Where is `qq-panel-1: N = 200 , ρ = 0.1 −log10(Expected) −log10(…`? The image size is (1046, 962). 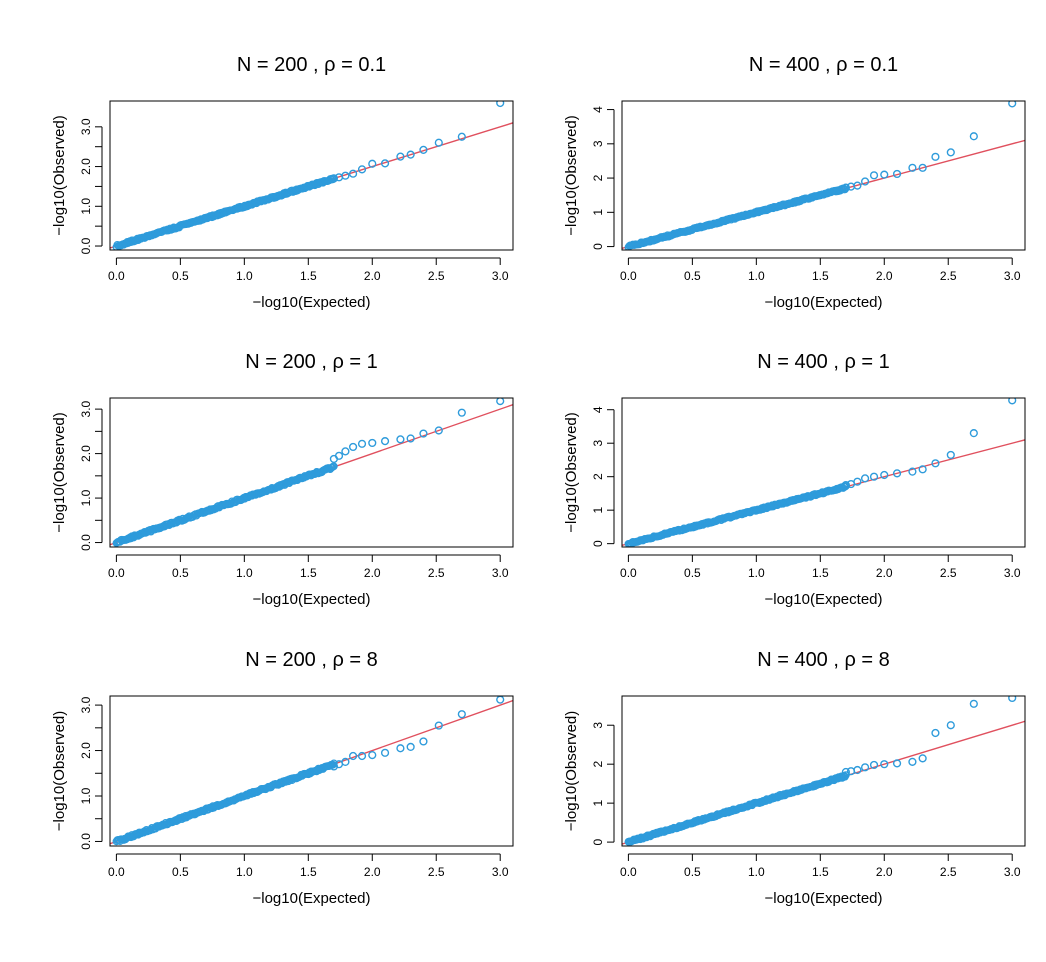 qq-panel-1: N = 200 , ρ = 0.1 −log10(Expected) −log10(… is located at coordinates (282, 182).